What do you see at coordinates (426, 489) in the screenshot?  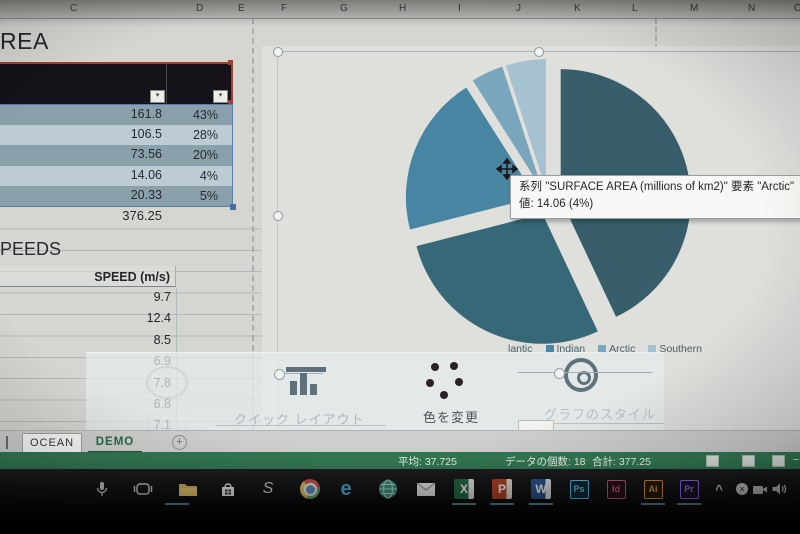 I see `mail-icon` at bounding box center [426, 489].